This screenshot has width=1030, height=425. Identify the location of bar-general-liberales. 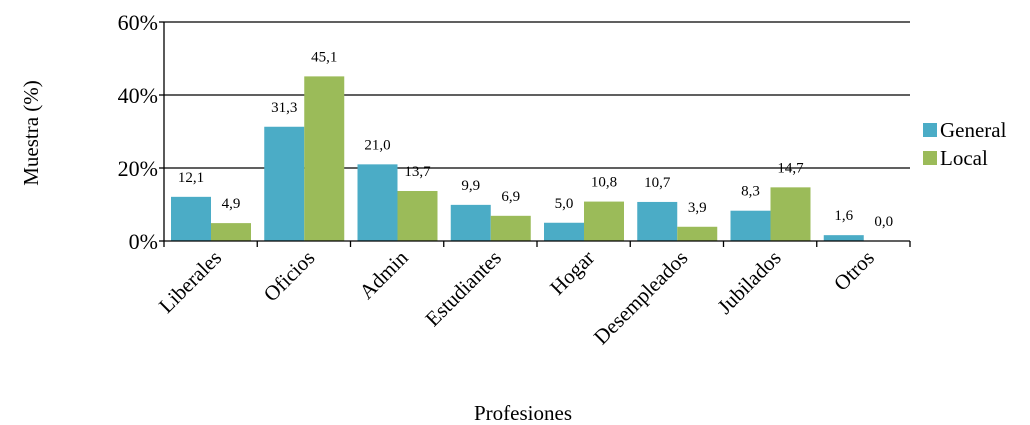
(191, 218).